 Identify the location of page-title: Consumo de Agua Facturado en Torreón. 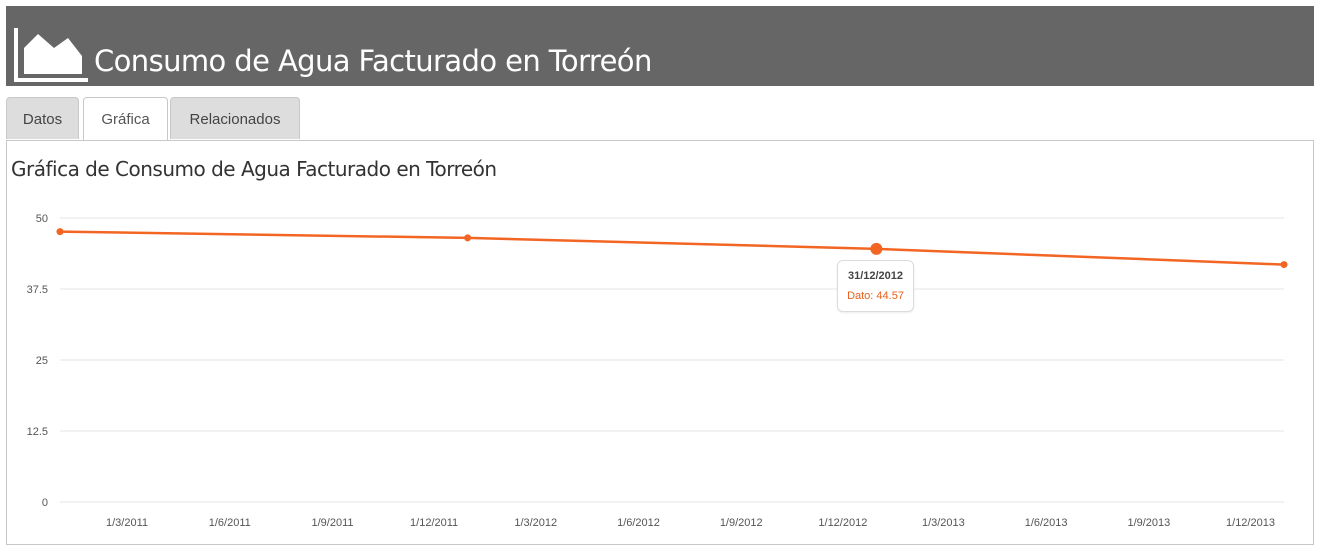
(373, 61).